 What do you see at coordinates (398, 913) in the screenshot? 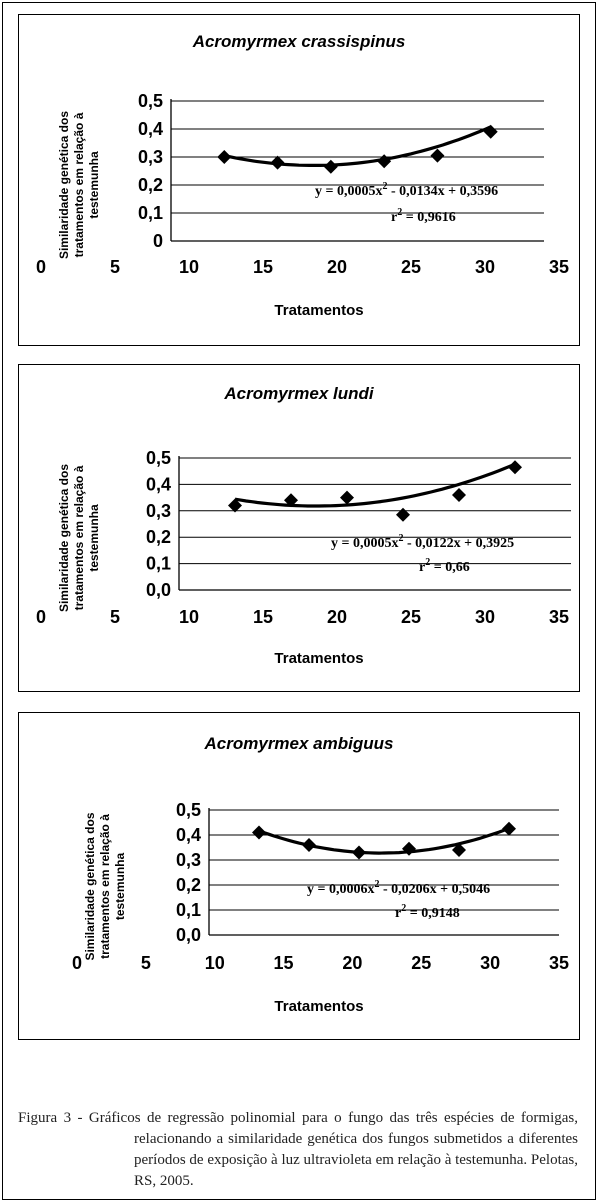
I see `r-squared-label: r` at bounding box center [398, 913].